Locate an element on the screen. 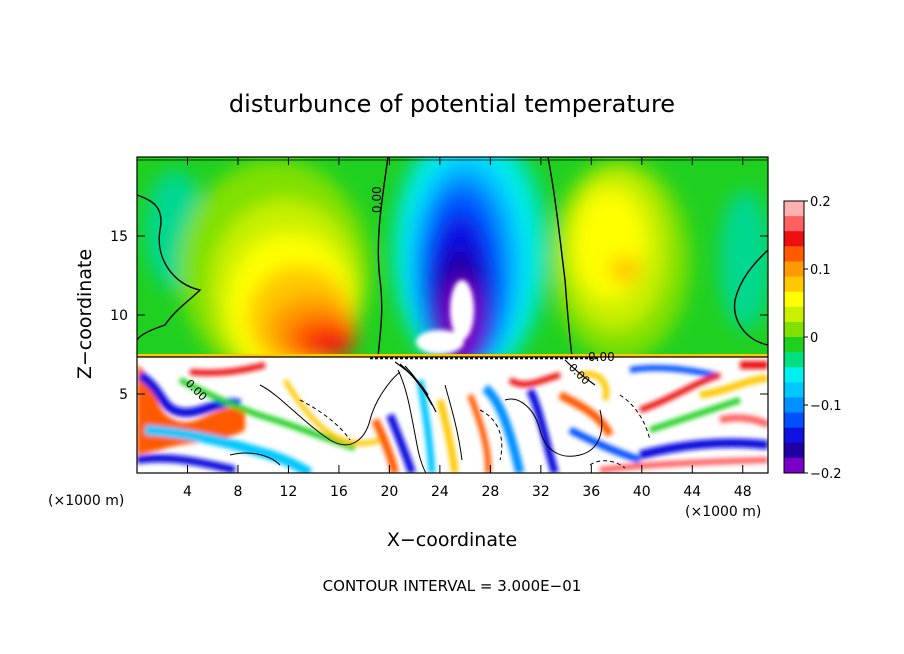 The width and height of the screenshot is (904, 654). lower-field is located at coordinates (452, 415).